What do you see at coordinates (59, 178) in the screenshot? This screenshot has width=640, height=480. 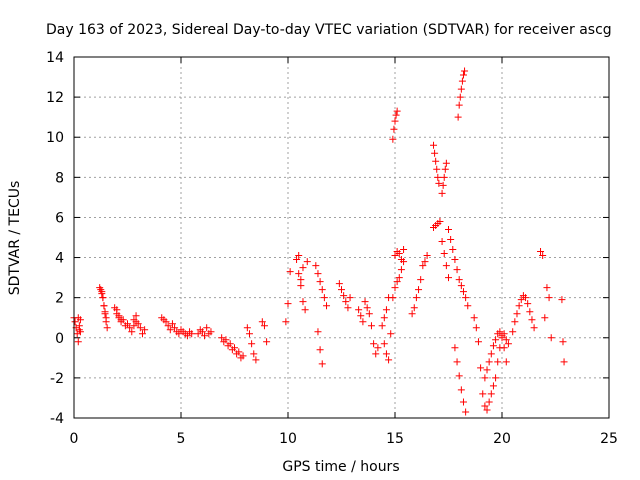 I see `y-tick-label: 8` at bounding box center [59, 178].